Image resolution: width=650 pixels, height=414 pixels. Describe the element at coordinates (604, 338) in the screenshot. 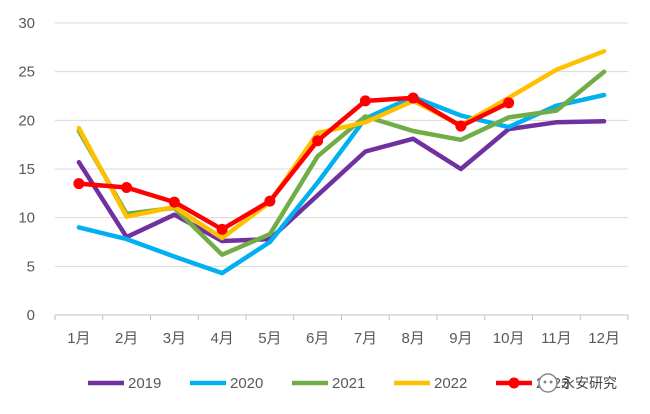

I see `x-tick-label: 12月` at that location.